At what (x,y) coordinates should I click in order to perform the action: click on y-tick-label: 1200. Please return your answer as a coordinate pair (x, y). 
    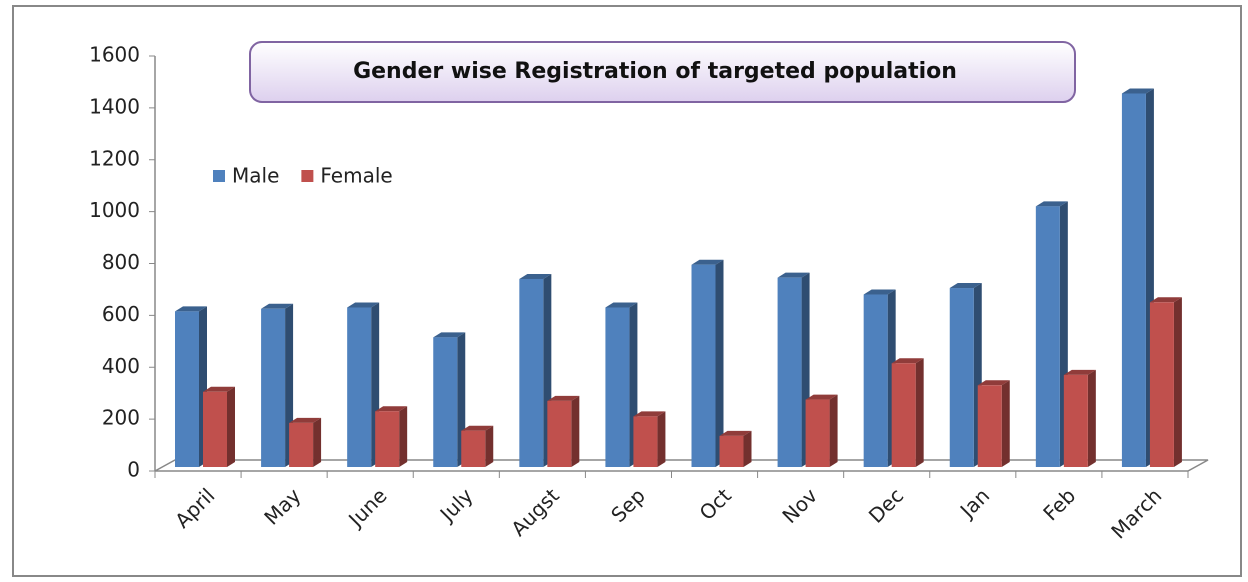
    Looking at the image, I should click on (114, 158).